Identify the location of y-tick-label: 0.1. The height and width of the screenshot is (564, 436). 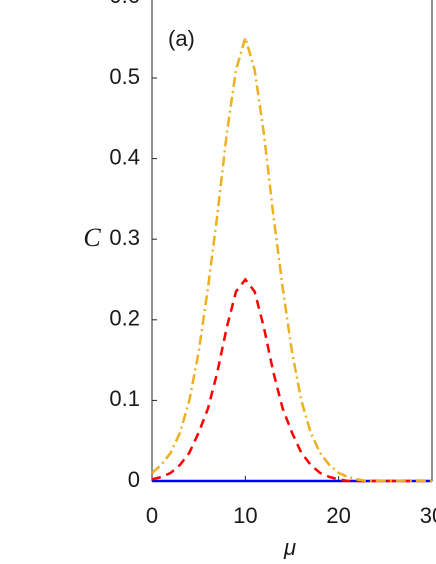
(124, 398).